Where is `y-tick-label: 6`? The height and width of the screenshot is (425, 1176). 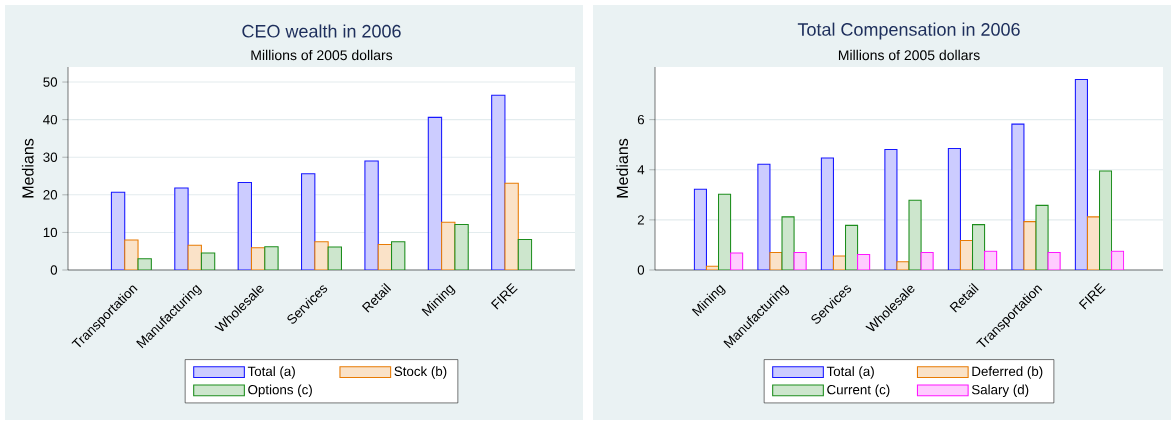 y-tick-label: 6 is located at coordinates (641, 119).